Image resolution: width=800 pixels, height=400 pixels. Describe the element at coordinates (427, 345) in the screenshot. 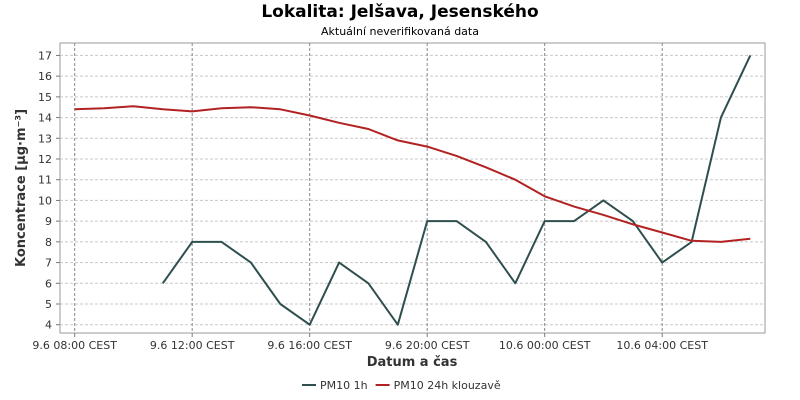

I see `x-tick-label: 9.6 20:00 CEST` at that location.